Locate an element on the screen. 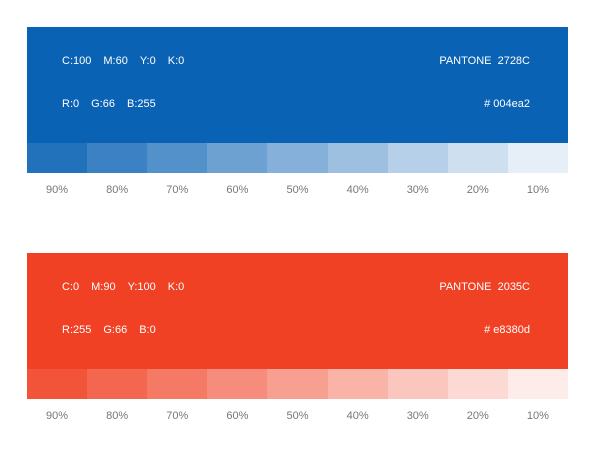 Image resolution: width=600 pixels, height=458 pixels. cmyk-value: C:0 is located at coordinates (71, 287).